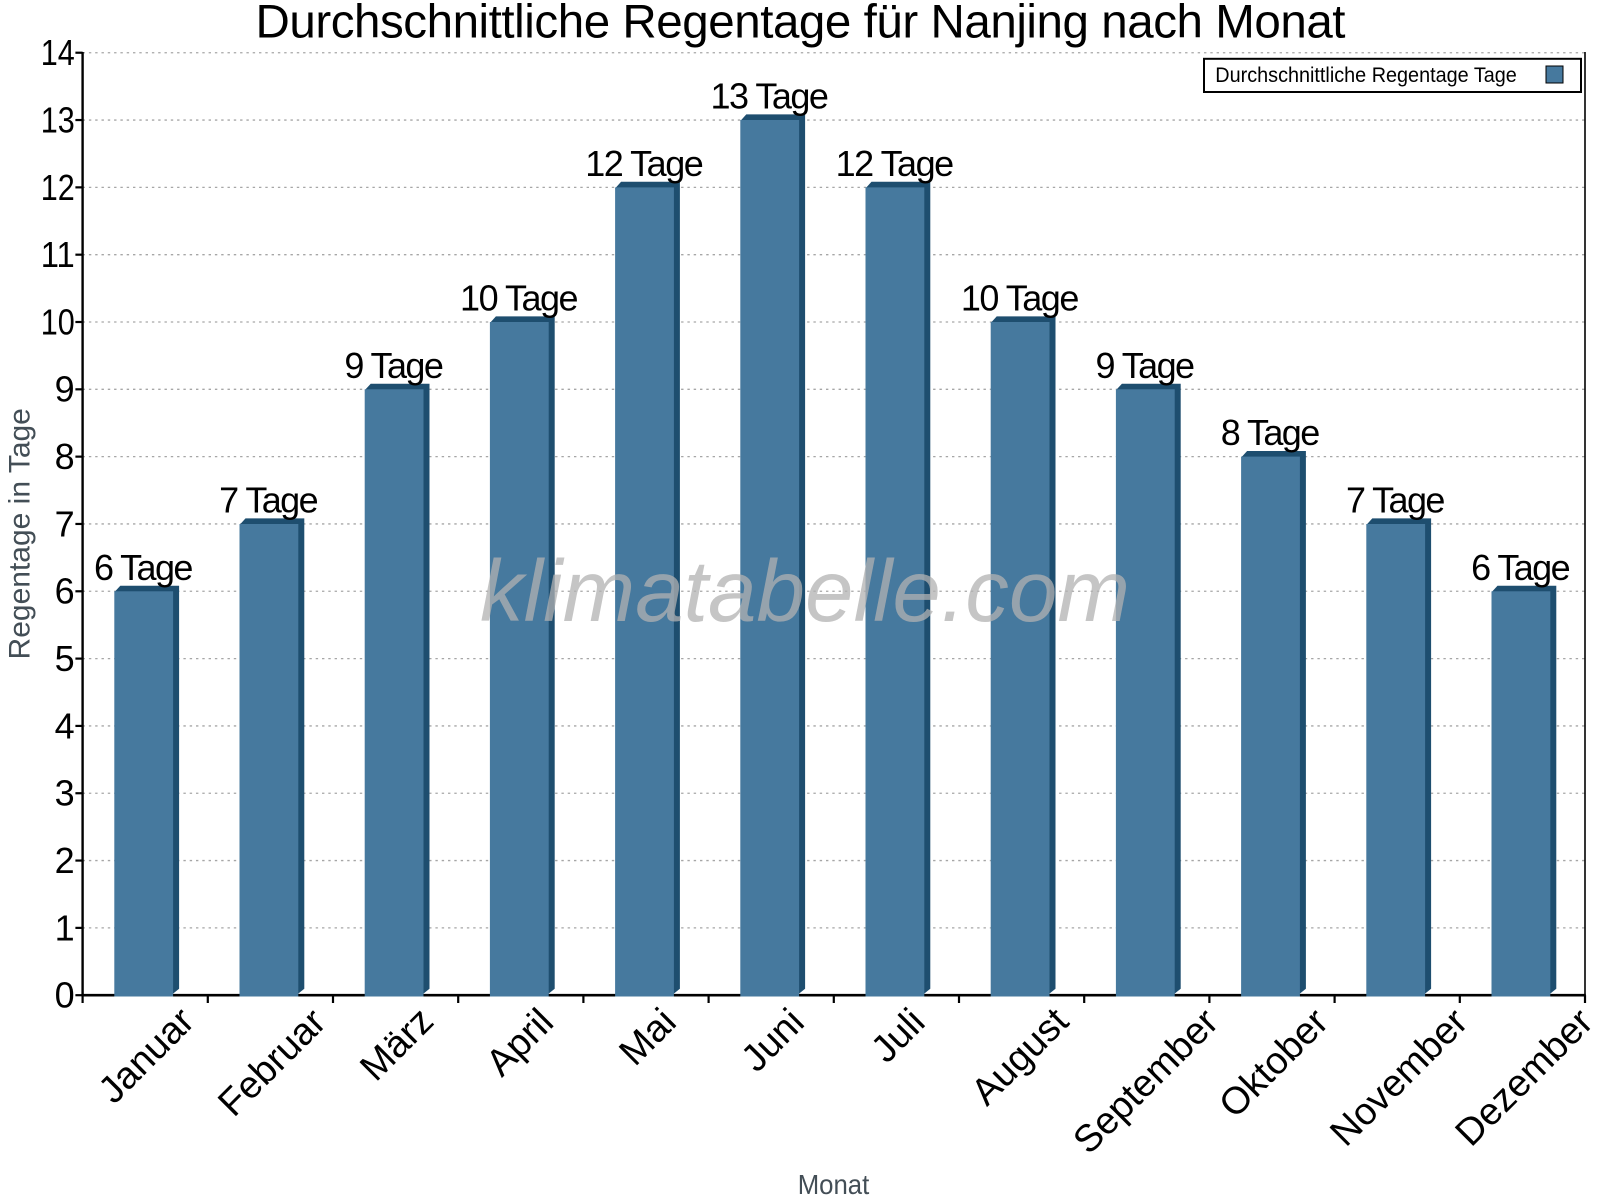  Describe the element at coordinates (65, 995) in the screenshot. I see `svg-text: 0` at that location.